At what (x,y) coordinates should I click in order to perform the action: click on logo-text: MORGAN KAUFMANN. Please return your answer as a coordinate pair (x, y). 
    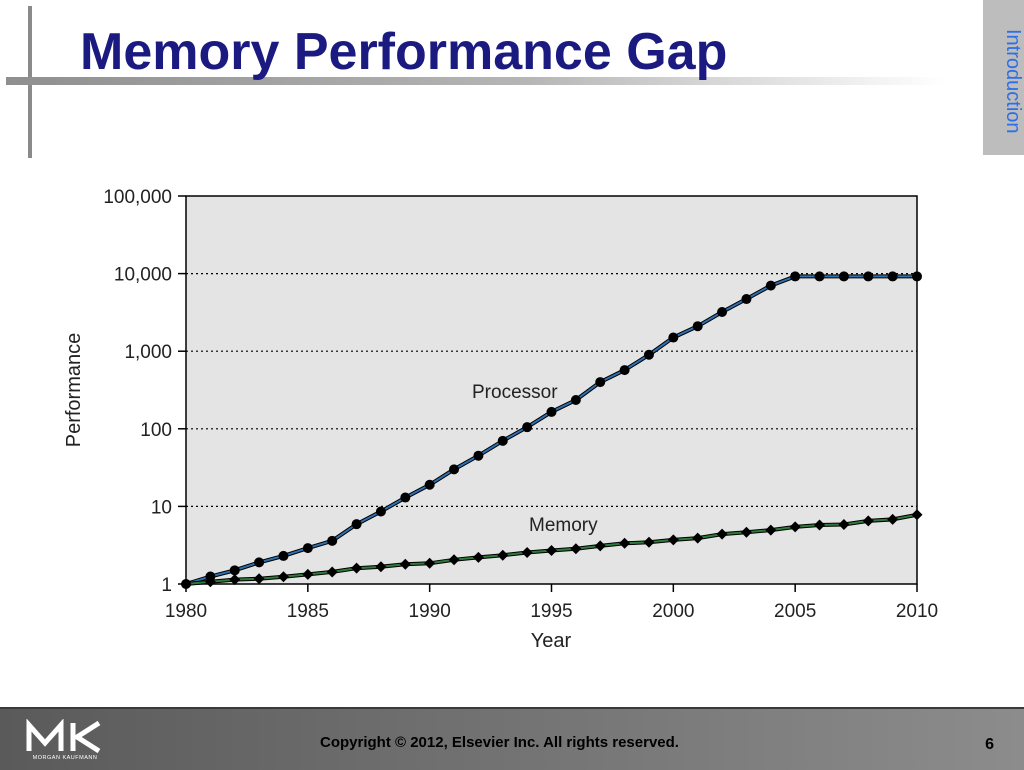
    Looking at the image, I should click on (65, 758).